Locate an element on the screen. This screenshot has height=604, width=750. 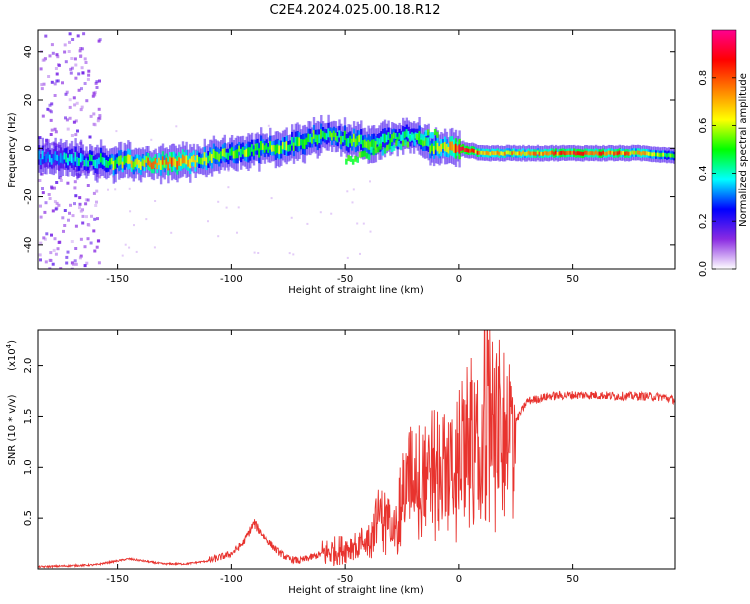
snr-x-tick-label: -150 is located at coordinates (117, 579).